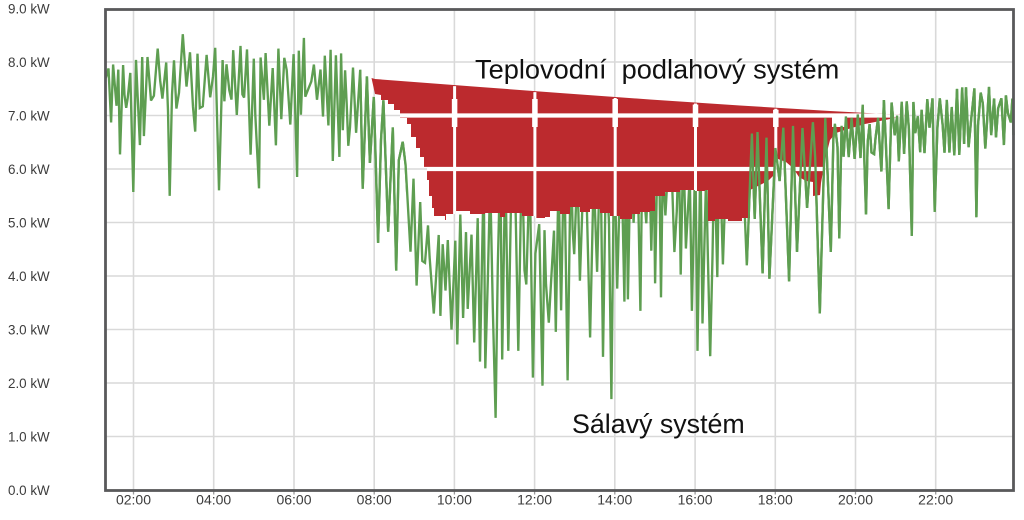  What do you see at coordinates (614, 500) in the screenshot?
I see `svg-text: 14:00` at bounding box center [614, 500].